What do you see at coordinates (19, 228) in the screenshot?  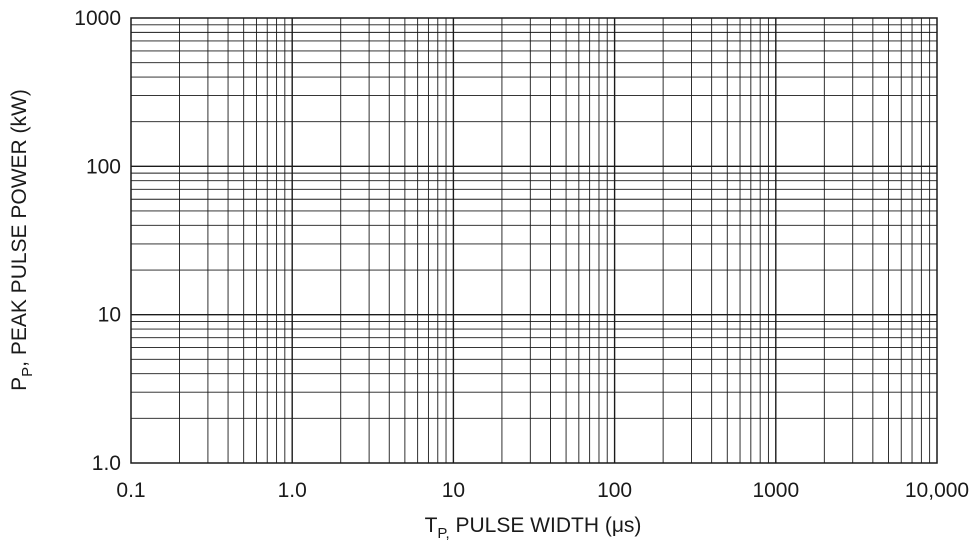 I see `y-axis-title-rest: , PEAK PULSE POWER (kW)` at bounding box center [19, 228].